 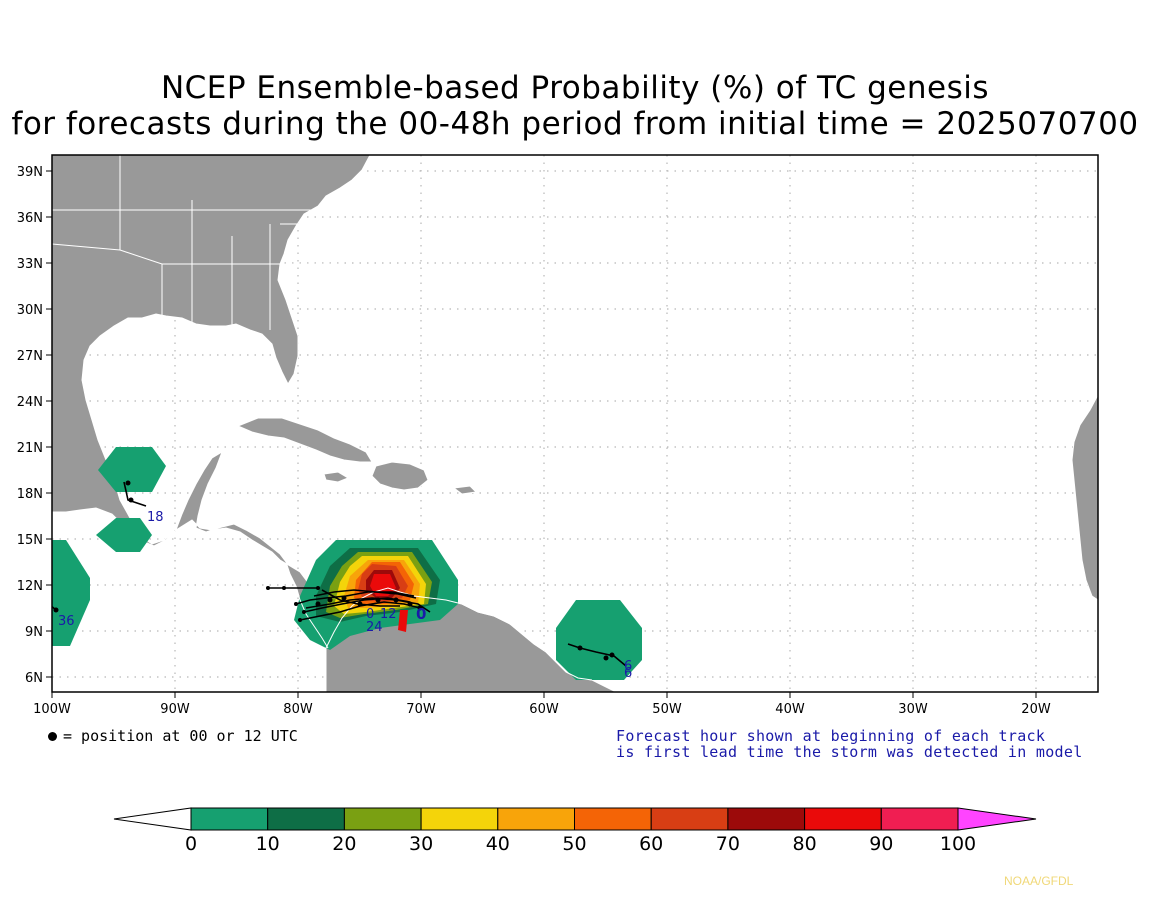 I want to click on lat-label: 36N, so click(x=30, y=218).